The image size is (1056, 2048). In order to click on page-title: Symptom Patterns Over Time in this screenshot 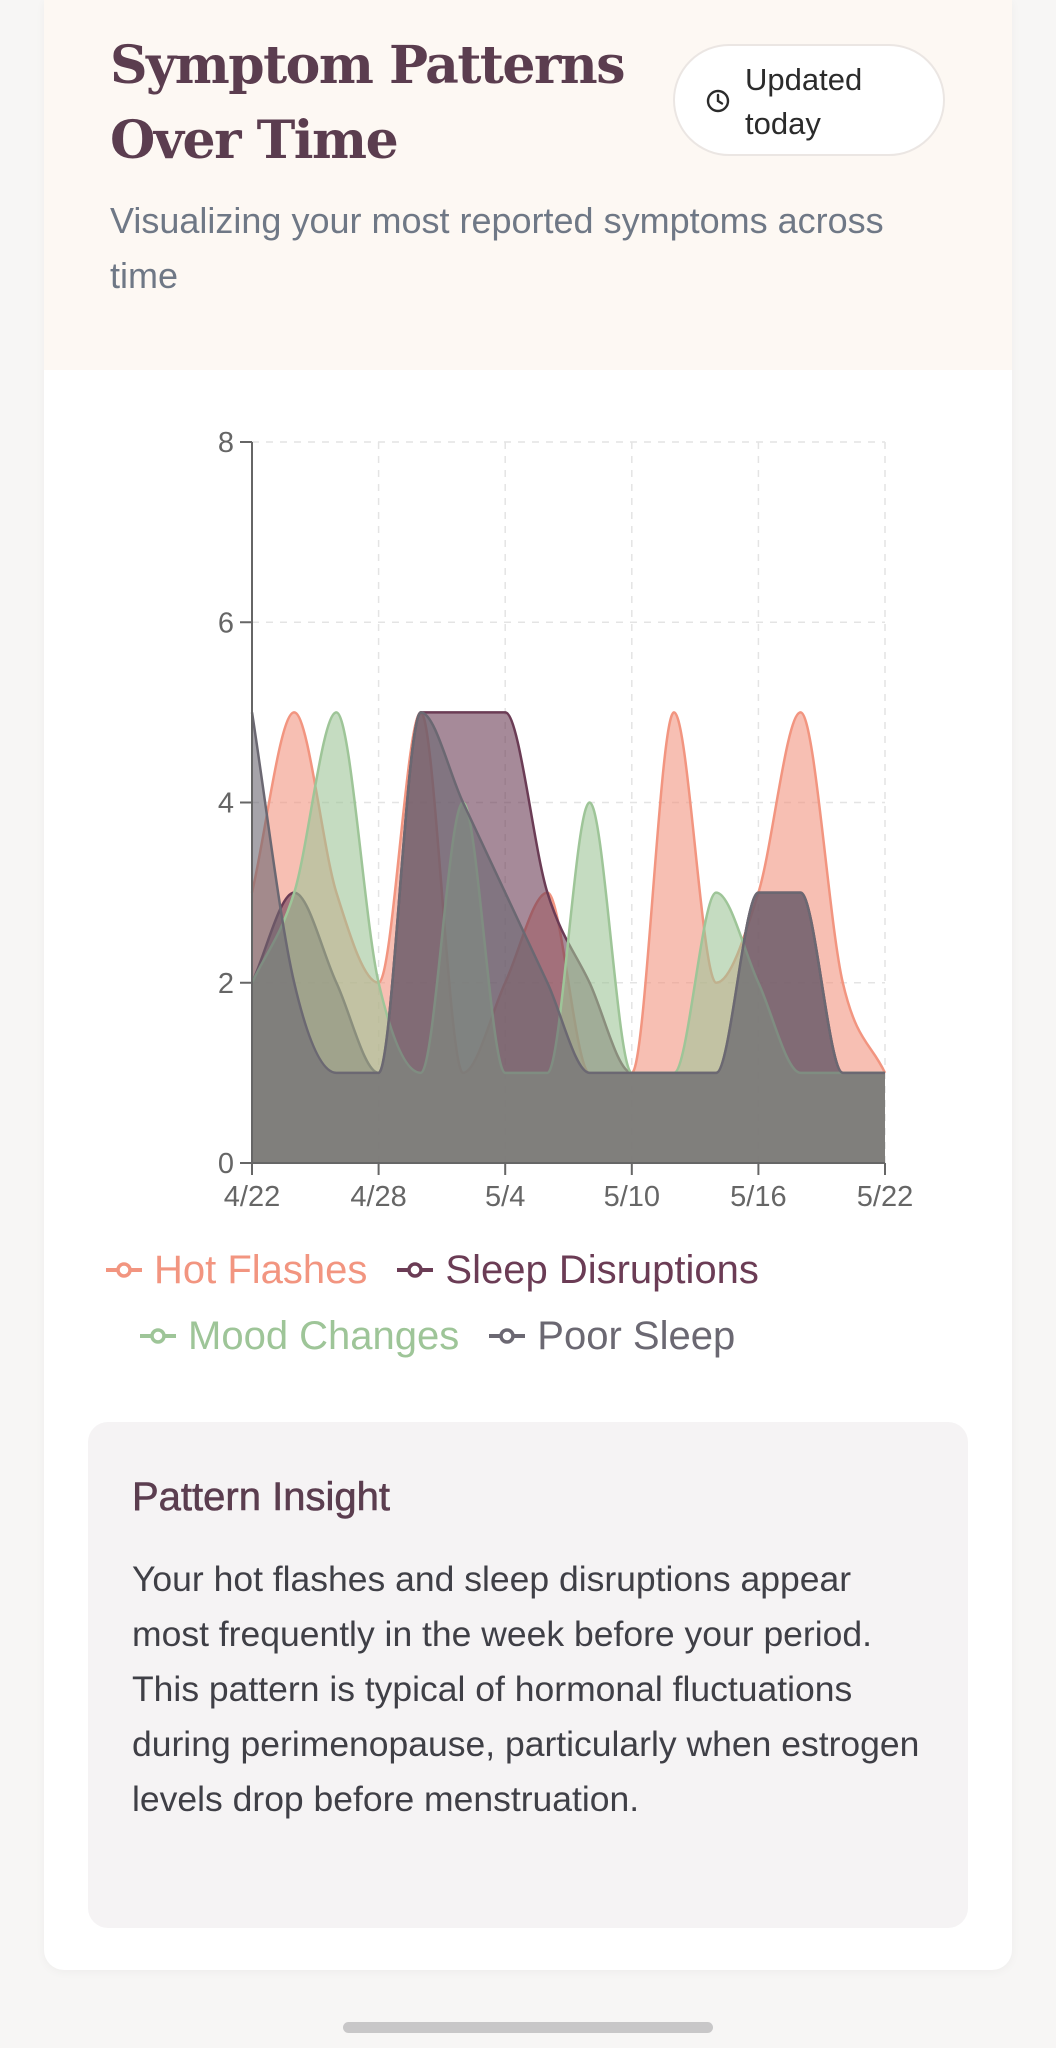, I will do `click(367, 103)`.